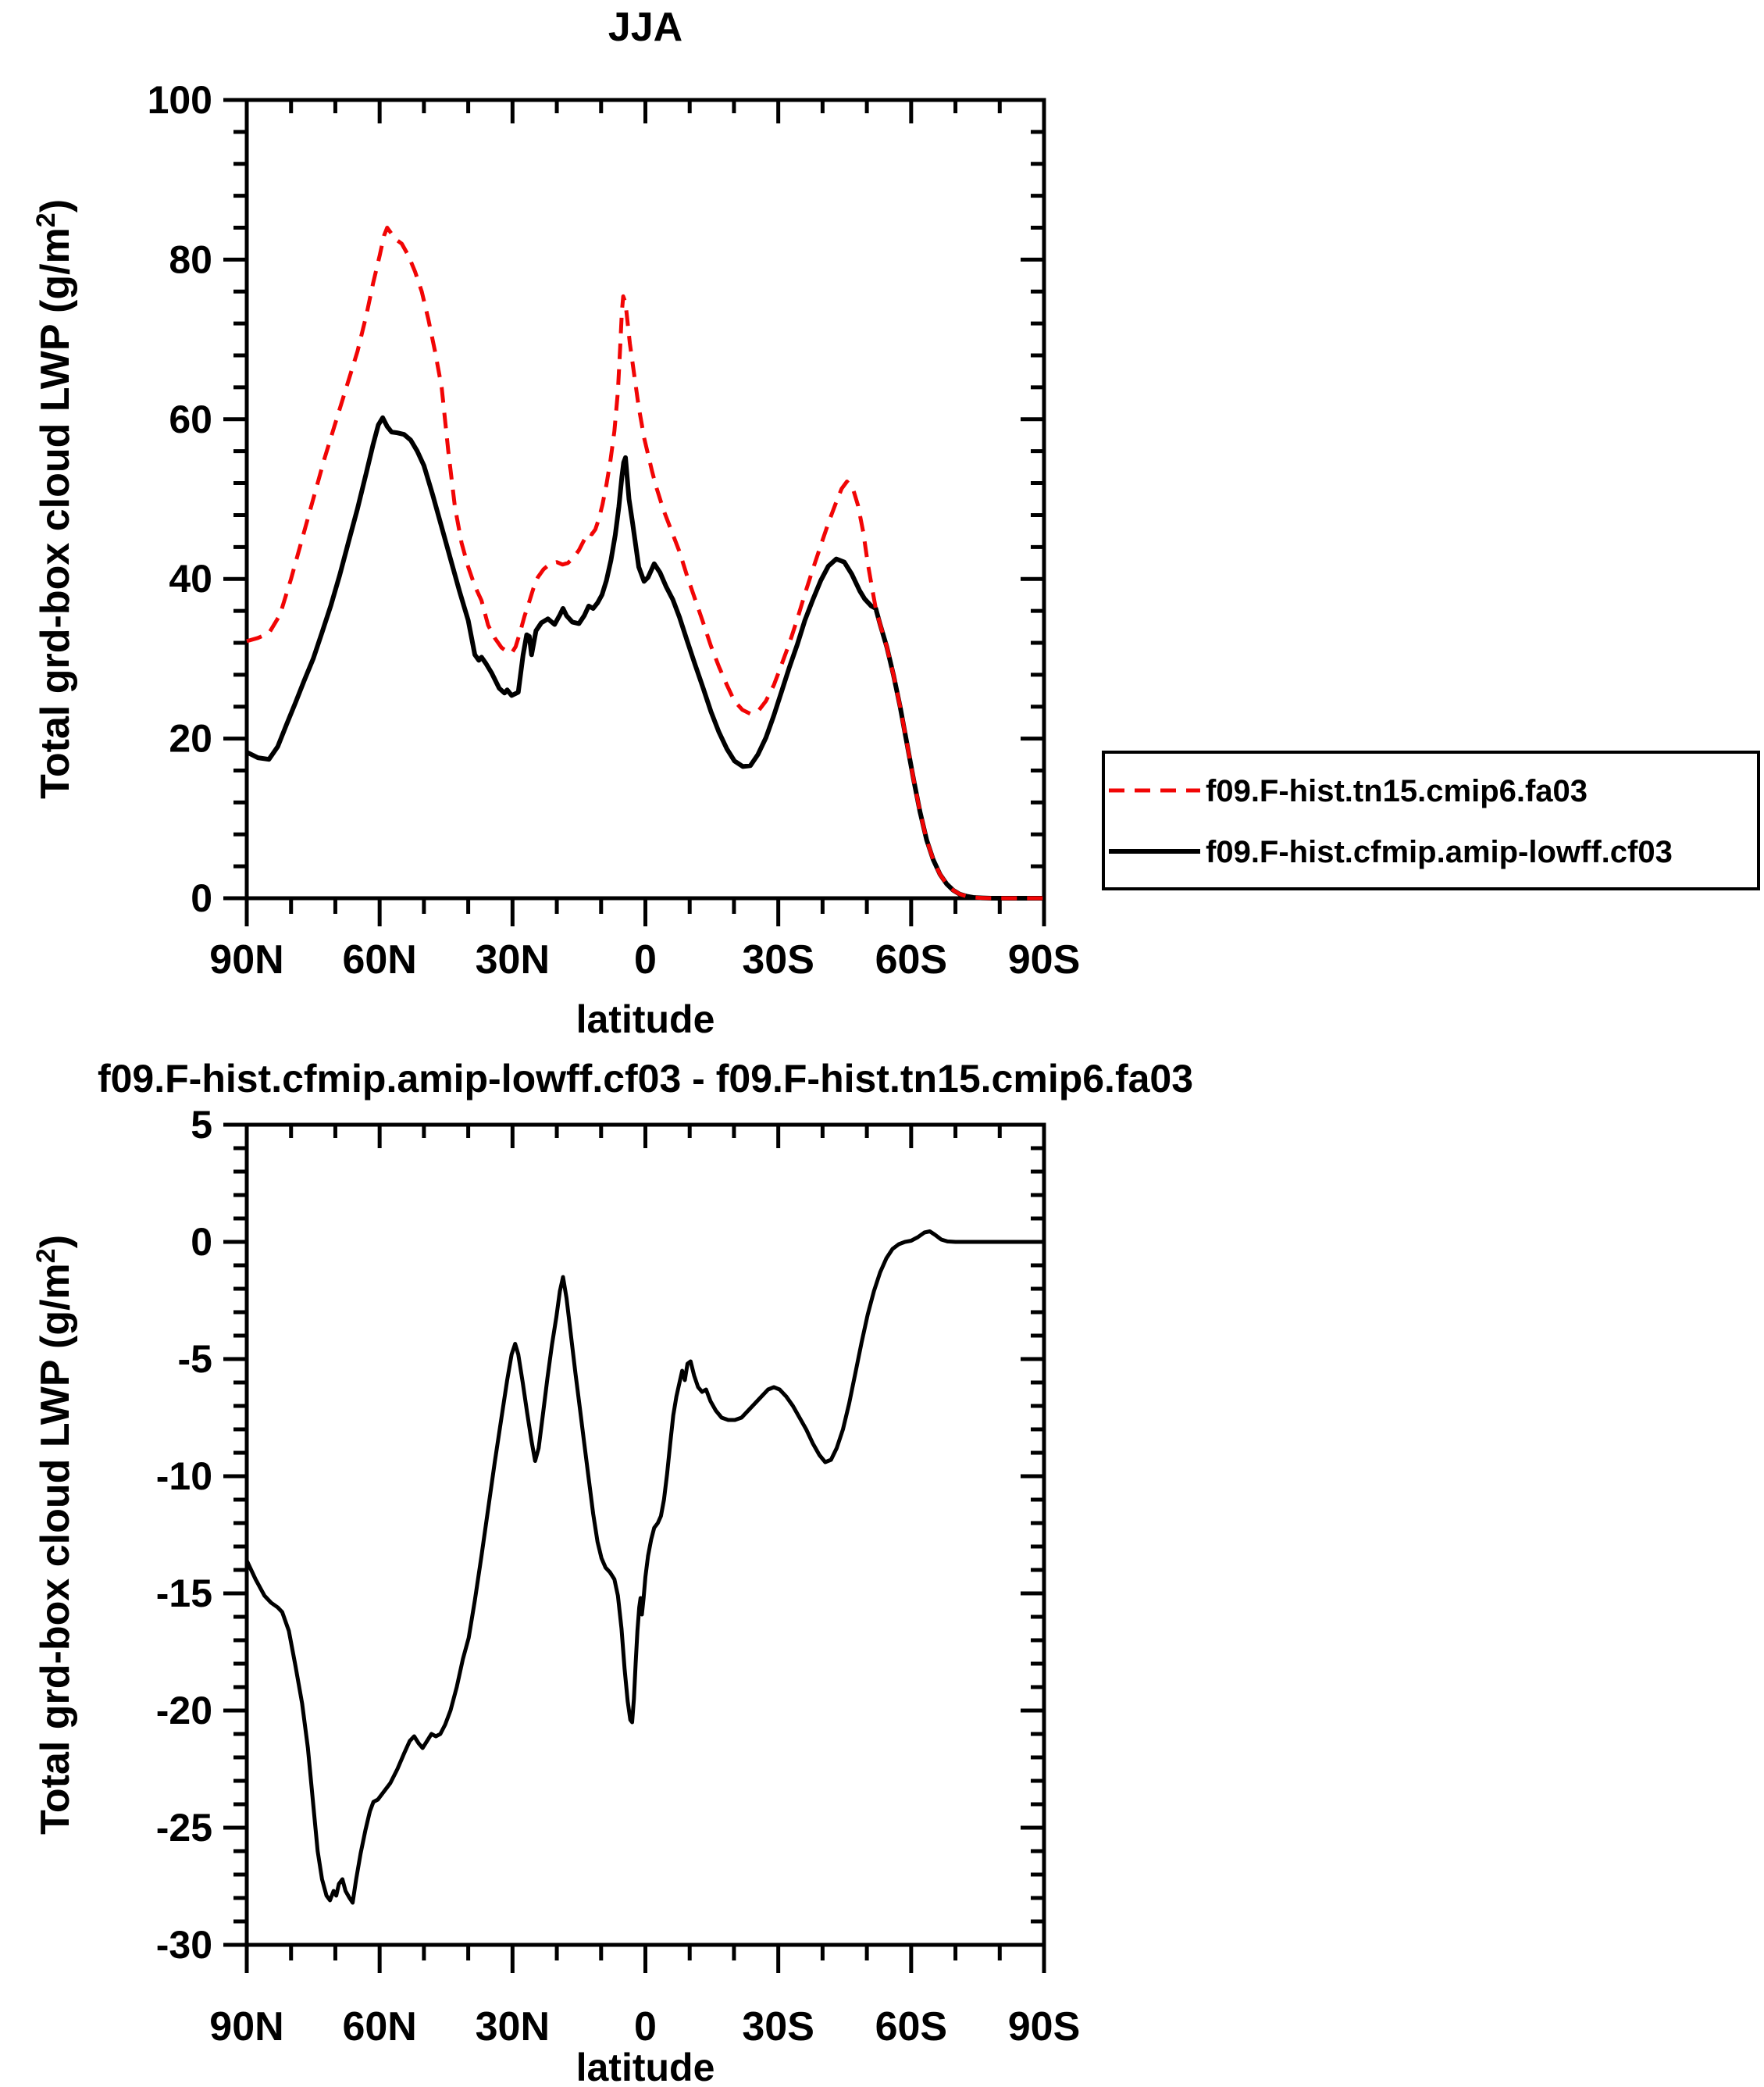 The image size is (1764, 2087). What do you see at coordinates (184, 1476) in the screenshot?
I see `y-tick-label: -10` at bounding box center [184, 1476].